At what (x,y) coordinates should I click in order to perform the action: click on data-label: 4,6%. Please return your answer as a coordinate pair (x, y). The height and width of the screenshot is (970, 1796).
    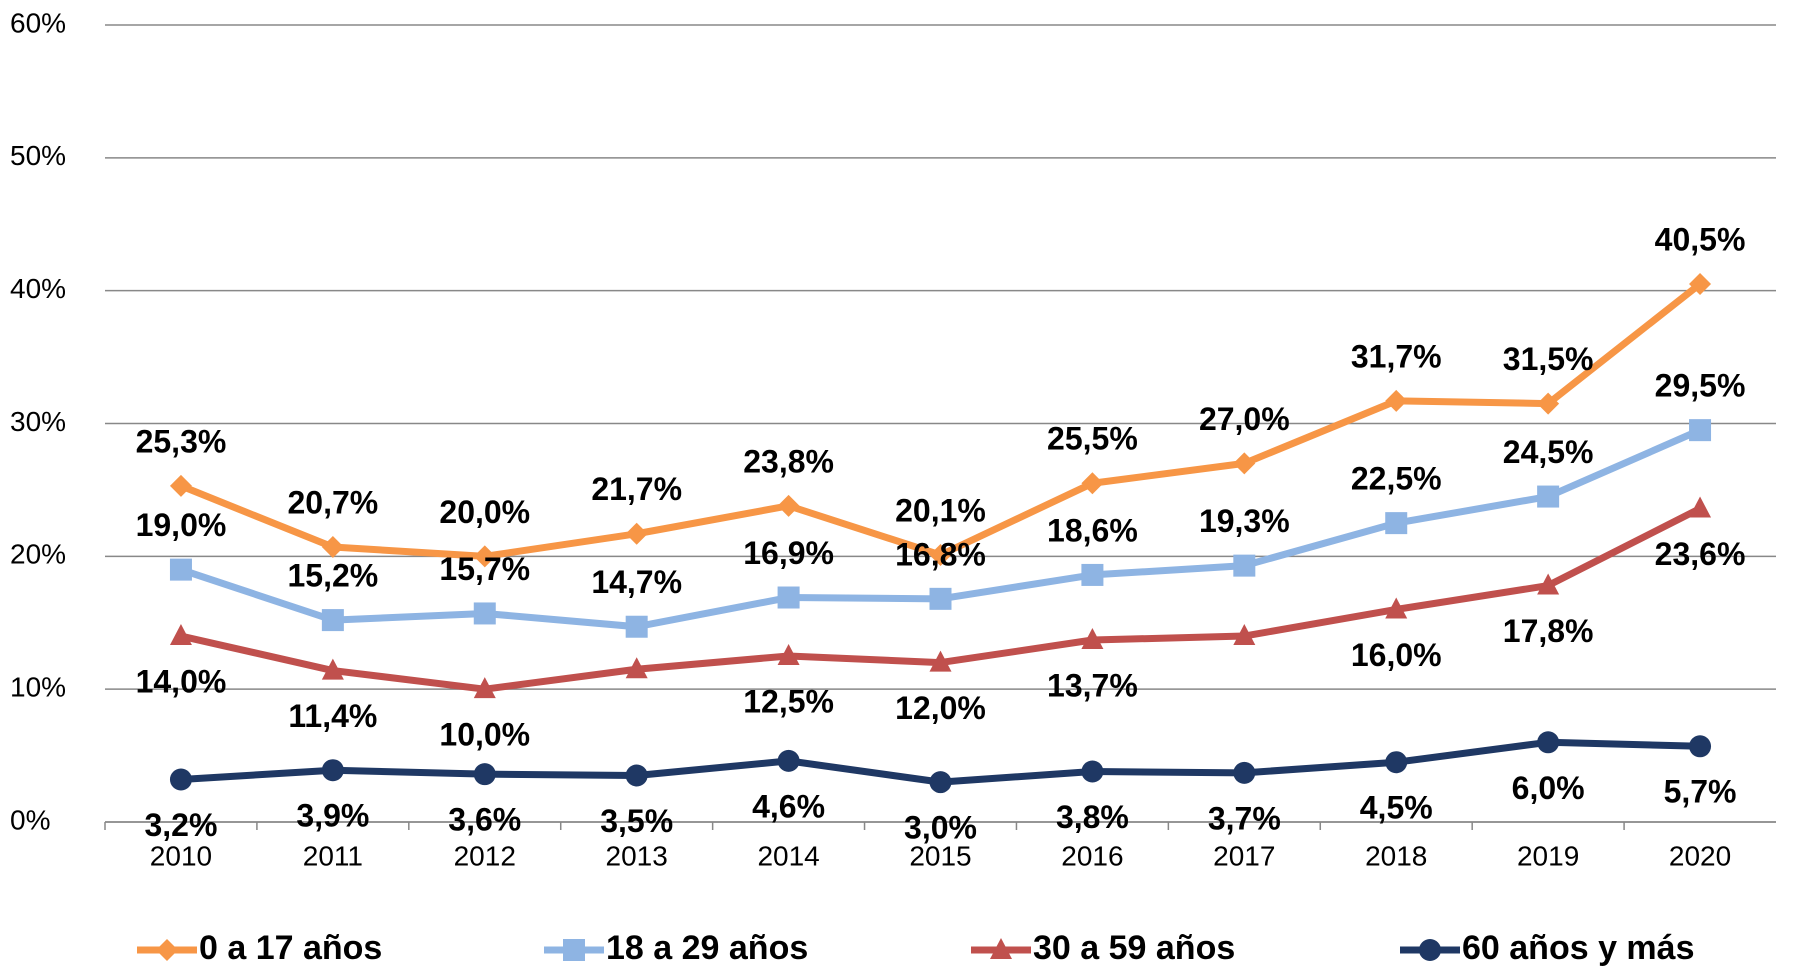
    Looking at the image, I should click on (788, 806).